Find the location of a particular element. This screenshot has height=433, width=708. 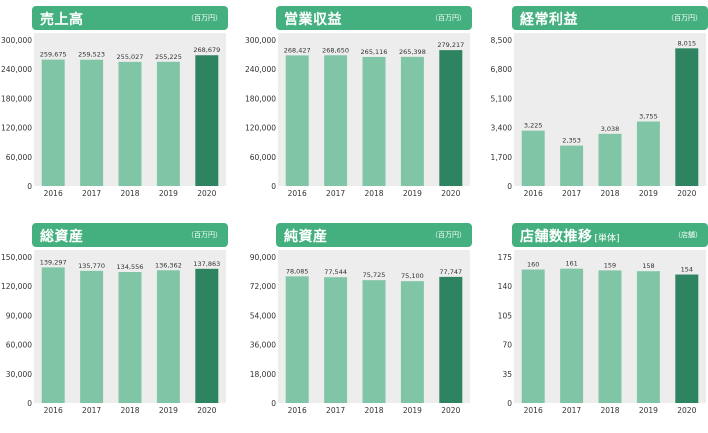

y-tick-label: 140 is located at coordinates (505, 286).